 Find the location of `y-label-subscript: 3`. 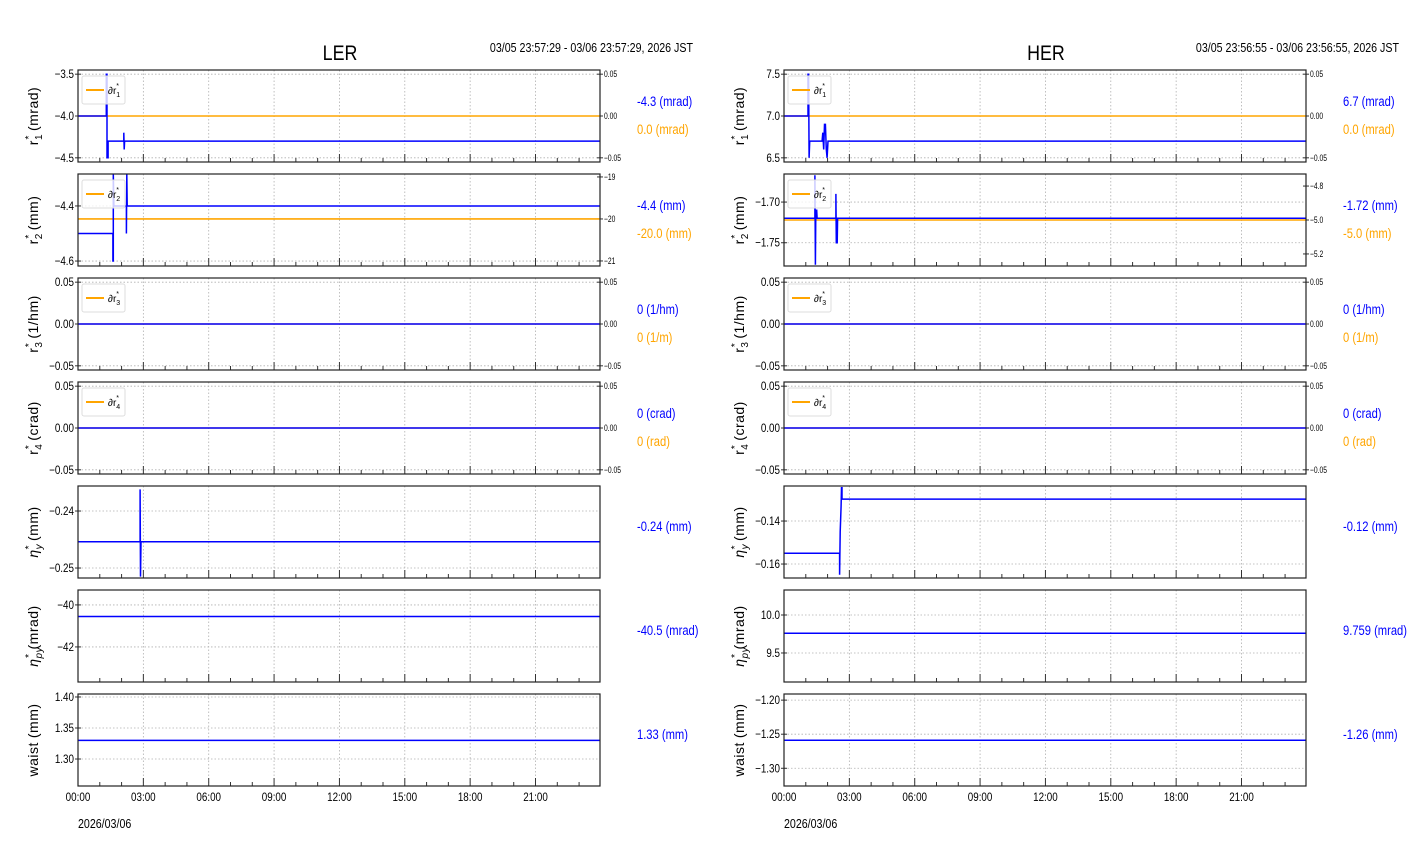

y-label-subscript: 3 is located at coordinates (745, 345).